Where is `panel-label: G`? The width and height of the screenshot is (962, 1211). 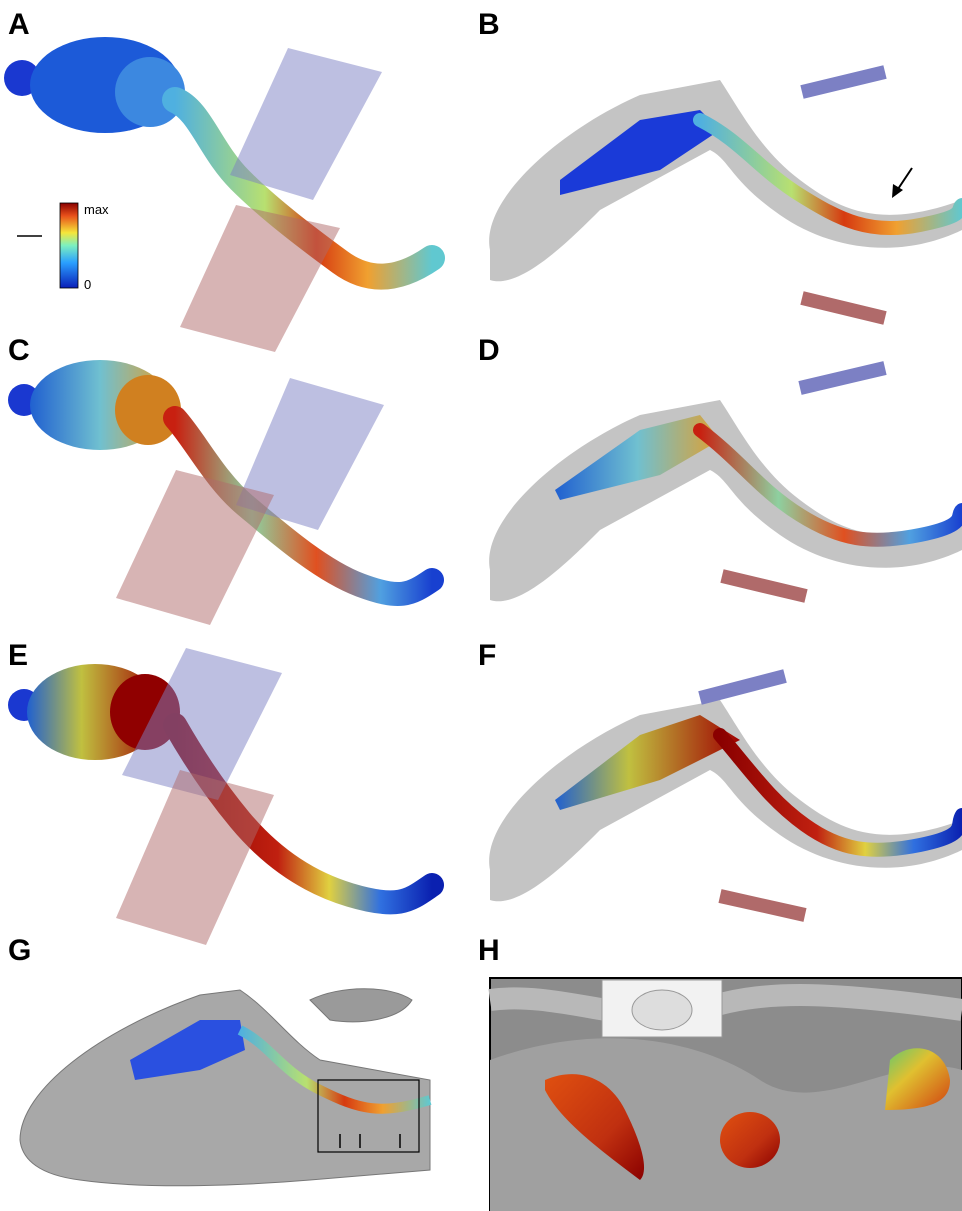 panel-label: G is located at coordinates (19, 950).